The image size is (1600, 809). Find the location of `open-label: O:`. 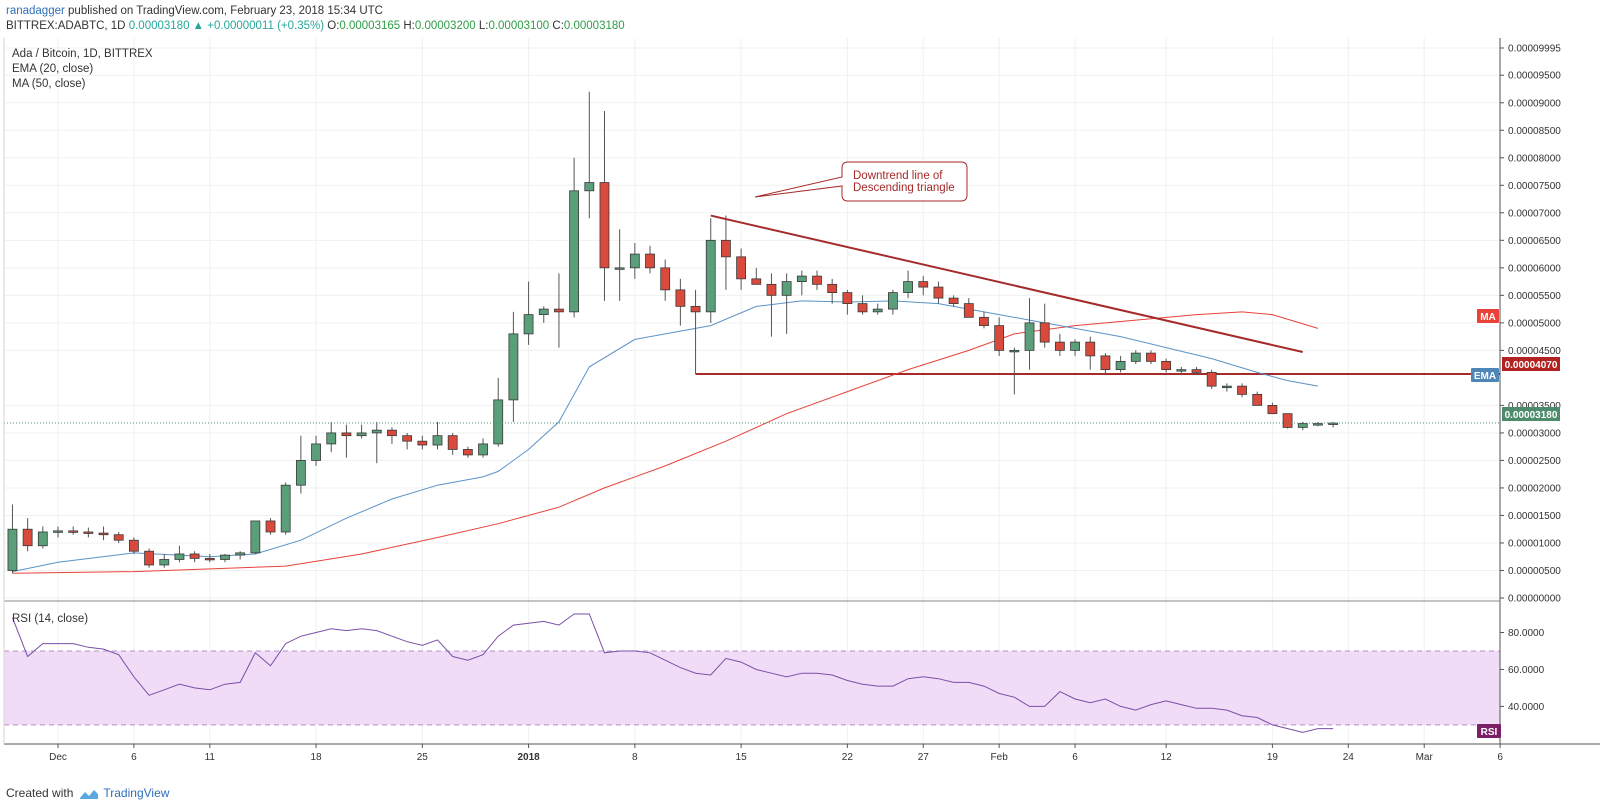

open-label: O: is located at coordinates (333, 26).